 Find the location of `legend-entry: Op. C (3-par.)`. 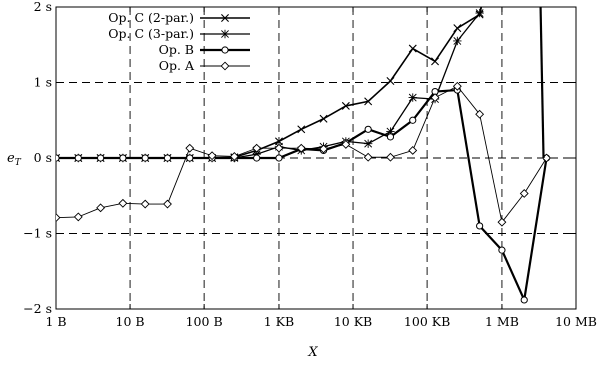

legend-entry: Op. C (3-par.) is located at coordinates (179, 33).